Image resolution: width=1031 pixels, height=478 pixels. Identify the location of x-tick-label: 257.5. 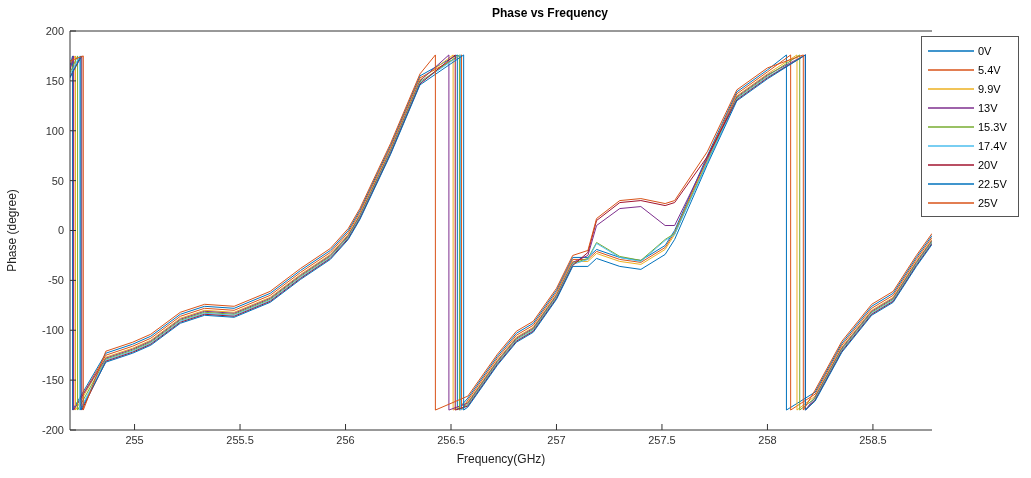
(662, 439).